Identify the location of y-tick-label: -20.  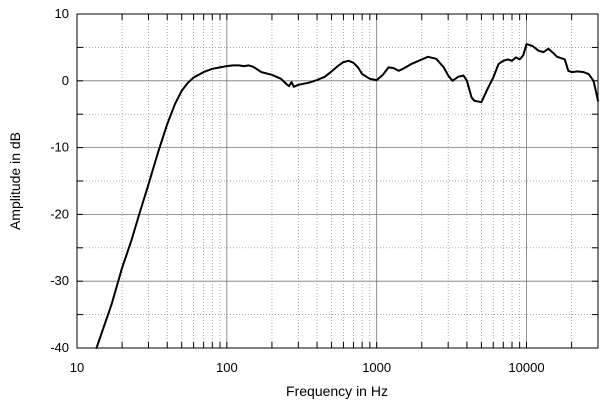
(59, 213).